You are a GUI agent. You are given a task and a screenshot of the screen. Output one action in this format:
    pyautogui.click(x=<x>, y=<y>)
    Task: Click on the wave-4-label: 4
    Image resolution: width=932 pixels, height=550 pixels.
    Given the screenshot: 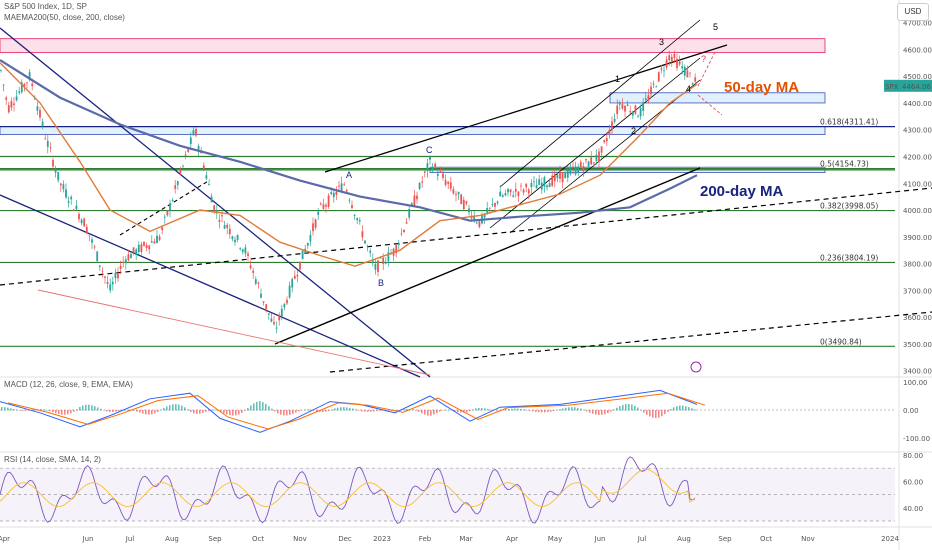 What is the action you would take?
    pyautogui.click(x=688, y=89)
    